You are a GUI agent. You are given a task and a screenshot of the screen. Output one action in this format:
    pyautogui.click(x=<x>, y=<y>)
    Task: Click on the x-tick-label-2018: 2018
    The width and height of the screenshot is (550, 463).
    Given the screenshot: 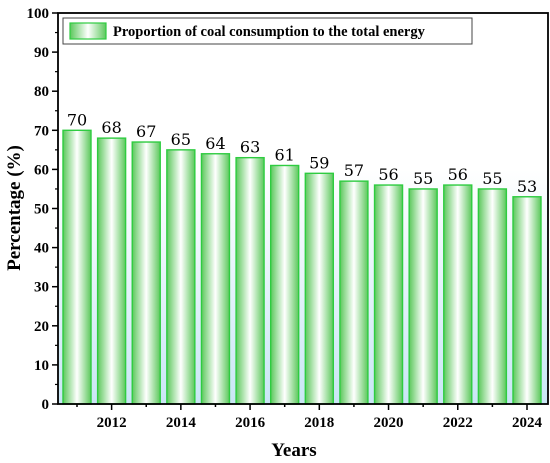 What is the action you would take?
    pyautogui.click(x=319, y=423)
    